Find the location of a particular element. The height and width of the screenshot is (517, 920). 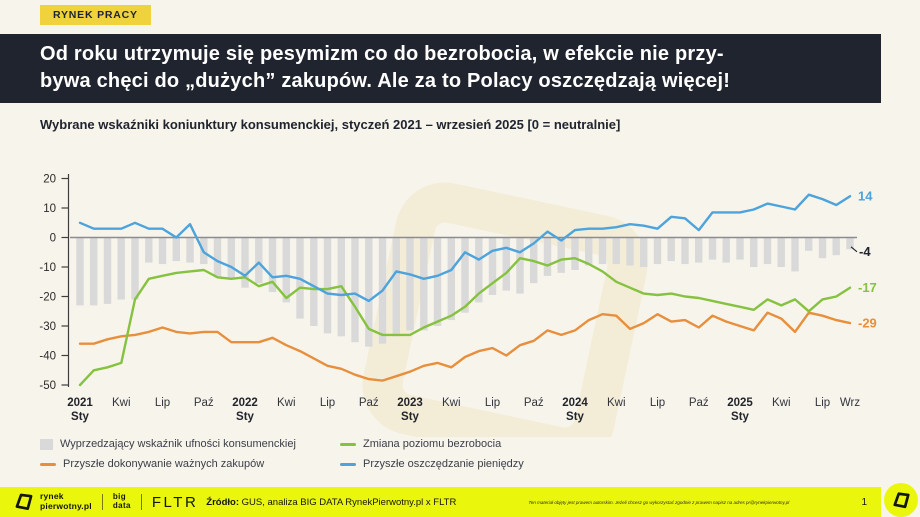

legend-label: Przyszłe oszczędzanie pieniędzy is located at coordinates (443, 464).